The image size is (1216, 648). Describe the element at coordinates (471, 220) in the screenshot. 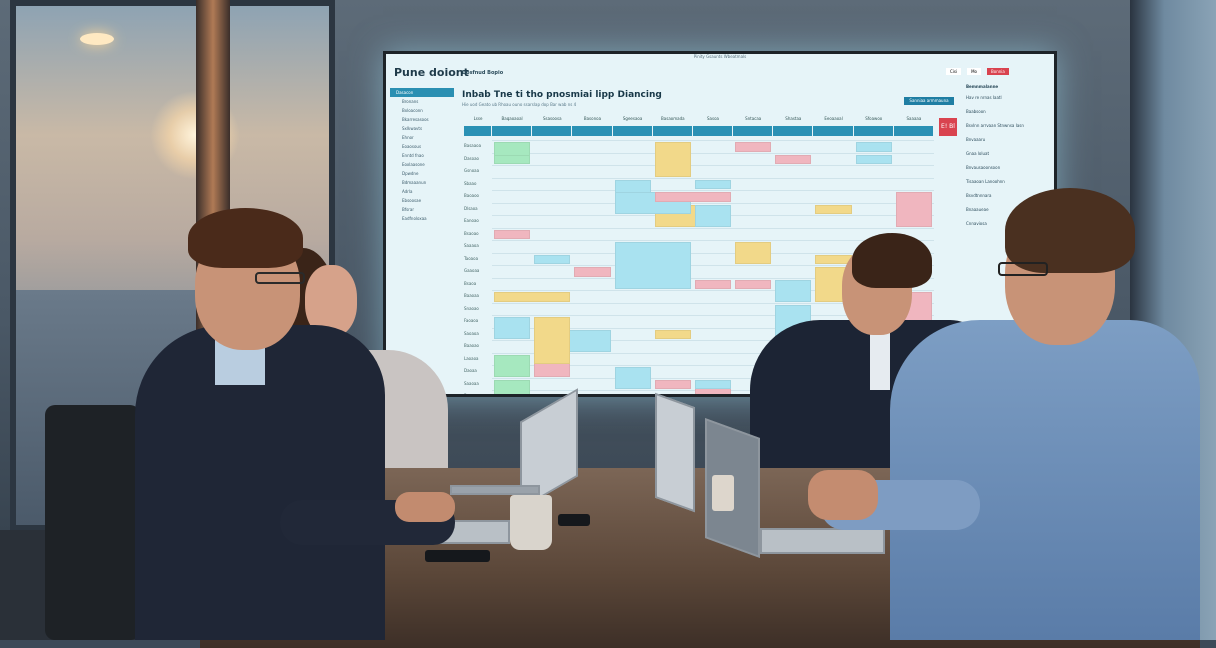

I see `row-label: Eanoao` at that location.